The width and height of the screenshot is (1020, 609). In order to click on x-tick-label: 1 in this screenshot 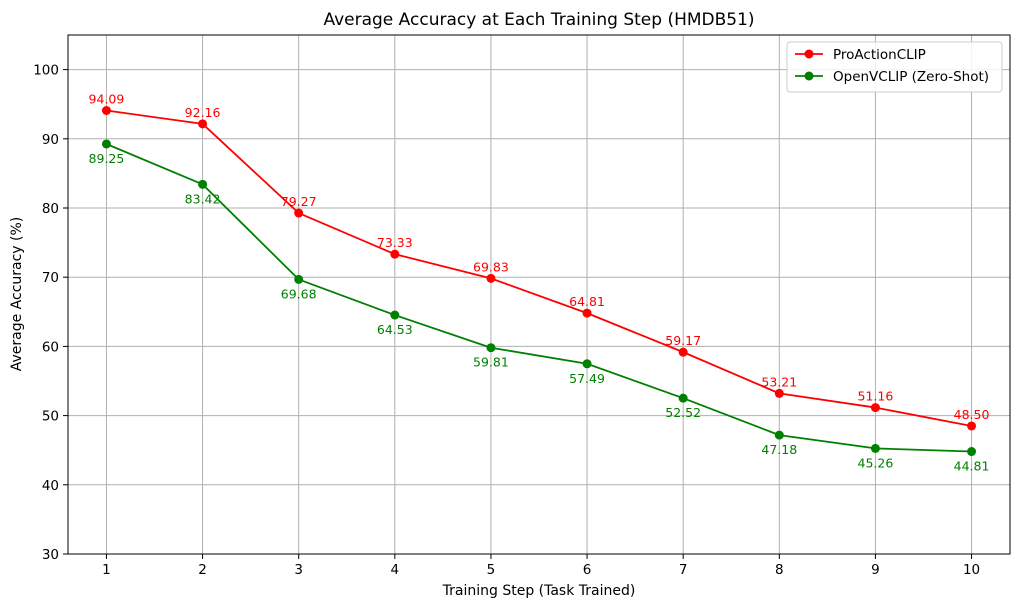, I will do `click(106, 570)`.